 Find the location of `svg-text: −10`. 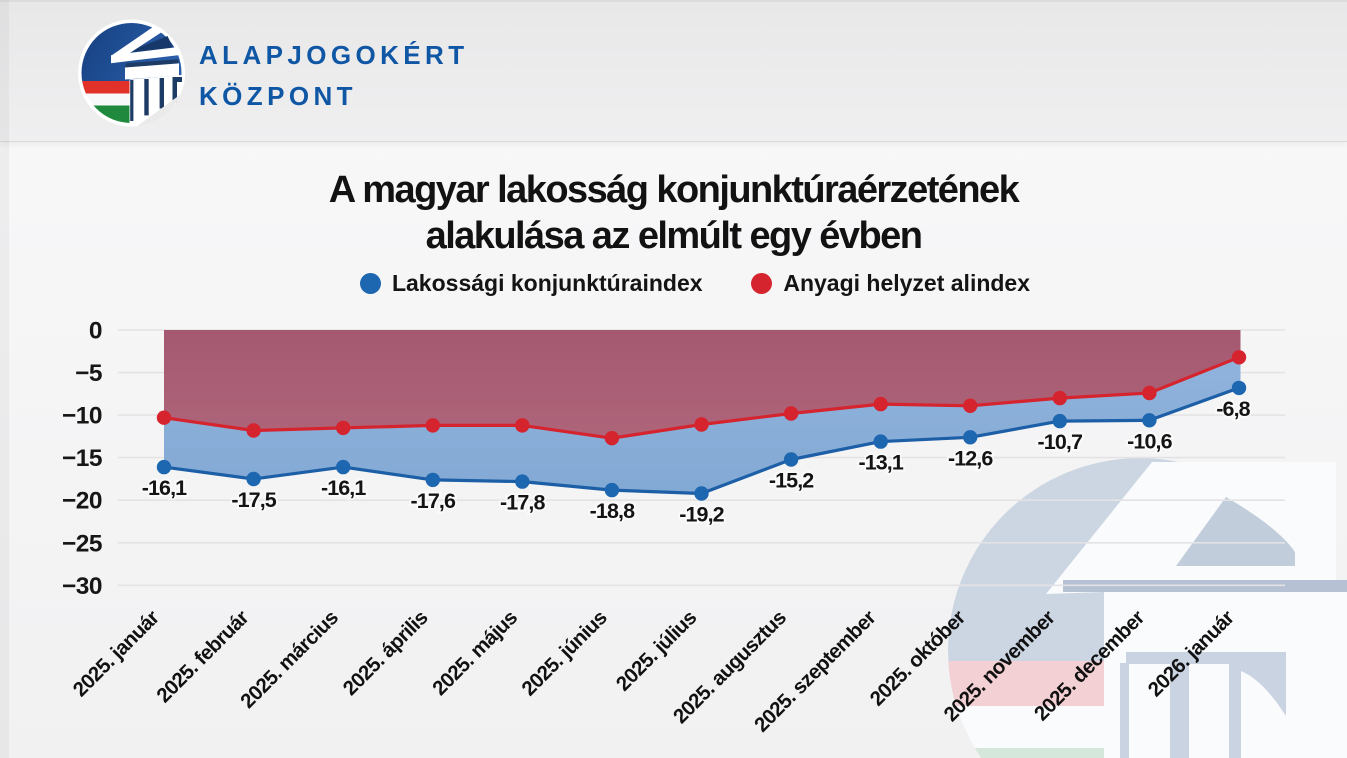

svg-text: −10 is located at coordinates (82, 416).